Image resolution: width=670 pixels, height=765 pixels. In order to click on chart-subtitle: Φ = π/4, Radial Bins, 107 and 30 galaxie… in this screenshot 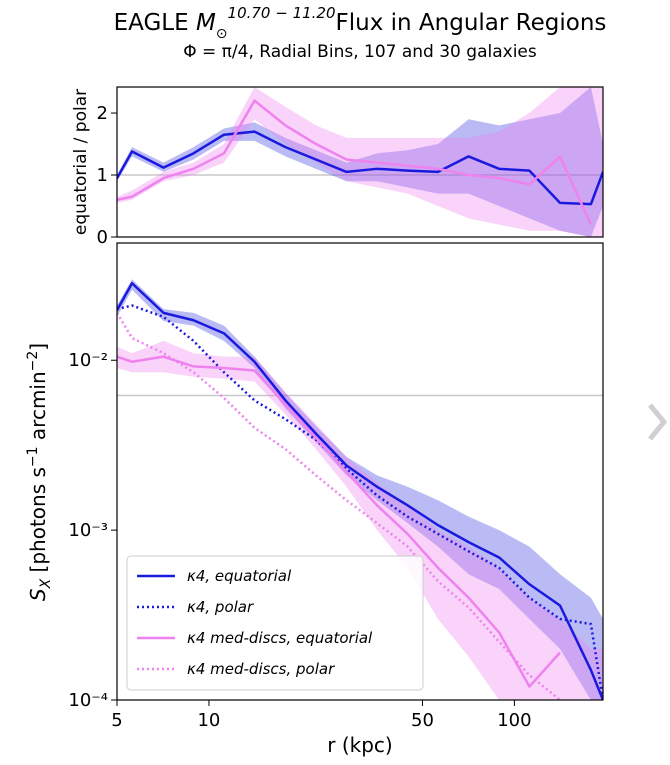, I will do `click(360, 52)`.